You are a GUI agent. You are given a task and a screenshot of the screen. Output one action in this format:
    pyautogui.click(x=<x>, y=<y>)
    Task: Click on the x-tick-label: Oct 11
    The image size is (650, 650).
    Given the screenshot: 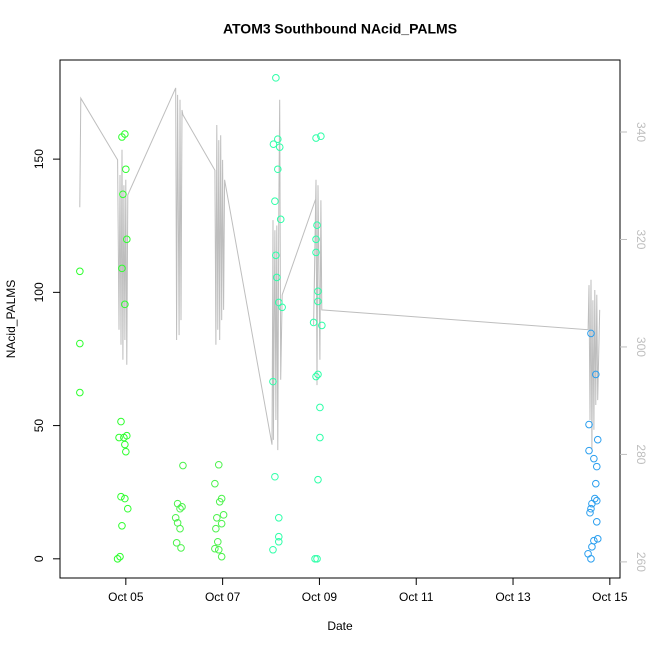 What is the action you would take?
    pyautogui.click(x=416, y=597)
    